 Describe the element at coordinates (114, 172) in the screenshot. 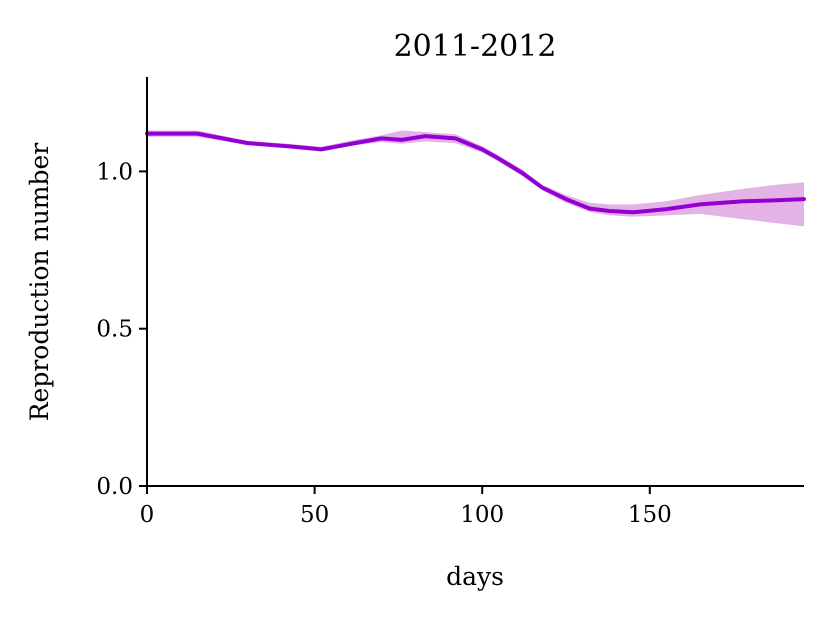

I see `y-tick-label: 1.0` at that location.